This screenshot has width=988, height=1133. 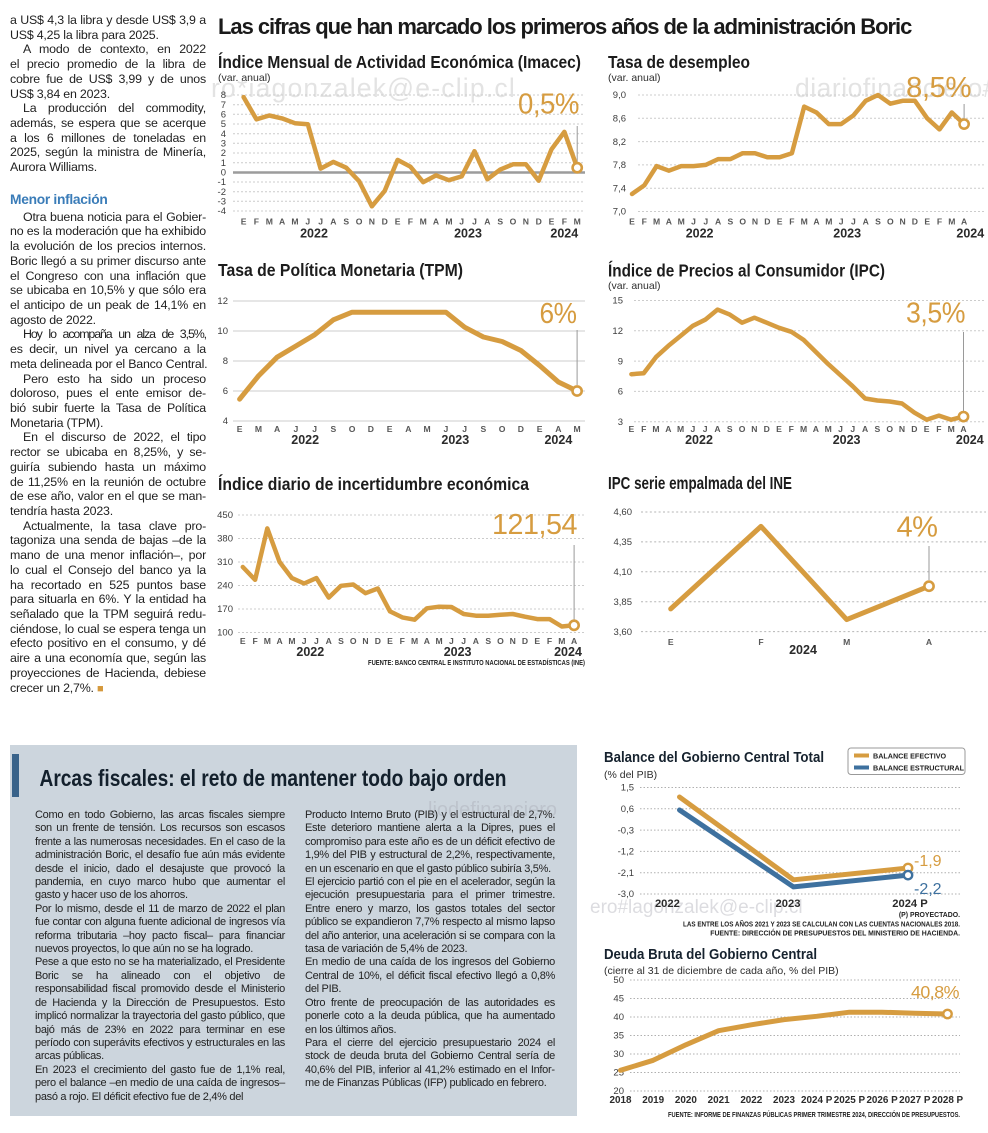 What do you see at coordinates (714, 757) in the screenshot?
I see `svg-text:Balance del Gobierno Central T: Balance del Gobierno Central Total` at bounding box center [714, 757].